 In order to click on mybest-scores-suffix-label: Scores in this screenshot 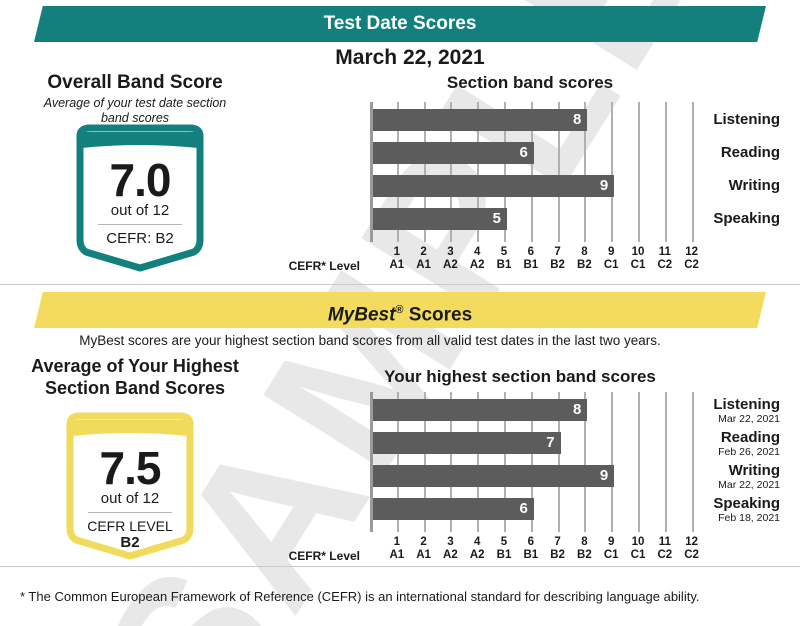, I will do `click(438, 315)`.